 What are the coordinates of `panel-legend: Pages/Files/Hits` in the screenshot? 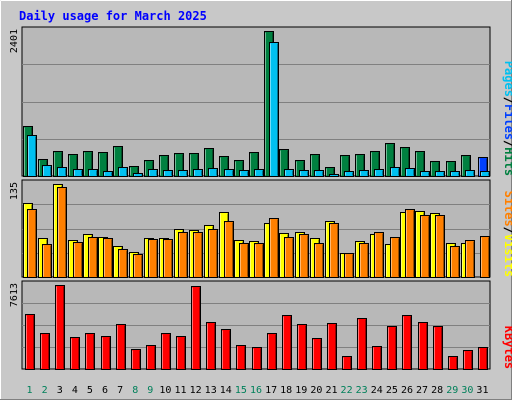 It's located at (507, 118).